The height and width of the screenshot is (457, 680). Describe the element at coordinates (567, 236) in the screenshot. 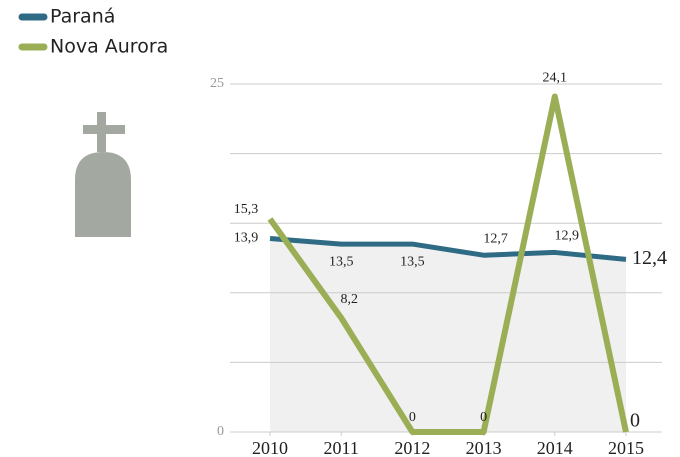

I see `data-label: 12,9` at that location.